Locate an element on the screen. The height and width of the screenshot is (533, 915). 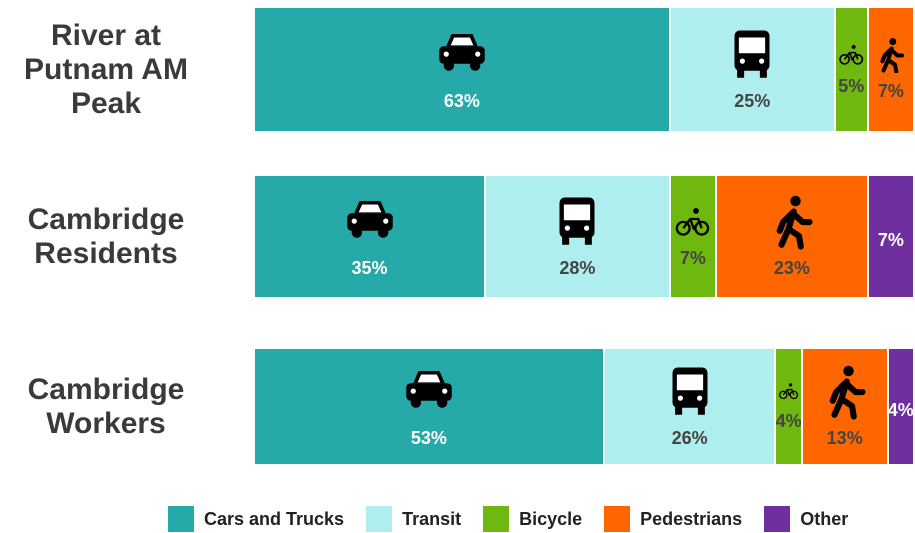
category-label: River at Putnam AM Peak is located at coordinates (106, 69).